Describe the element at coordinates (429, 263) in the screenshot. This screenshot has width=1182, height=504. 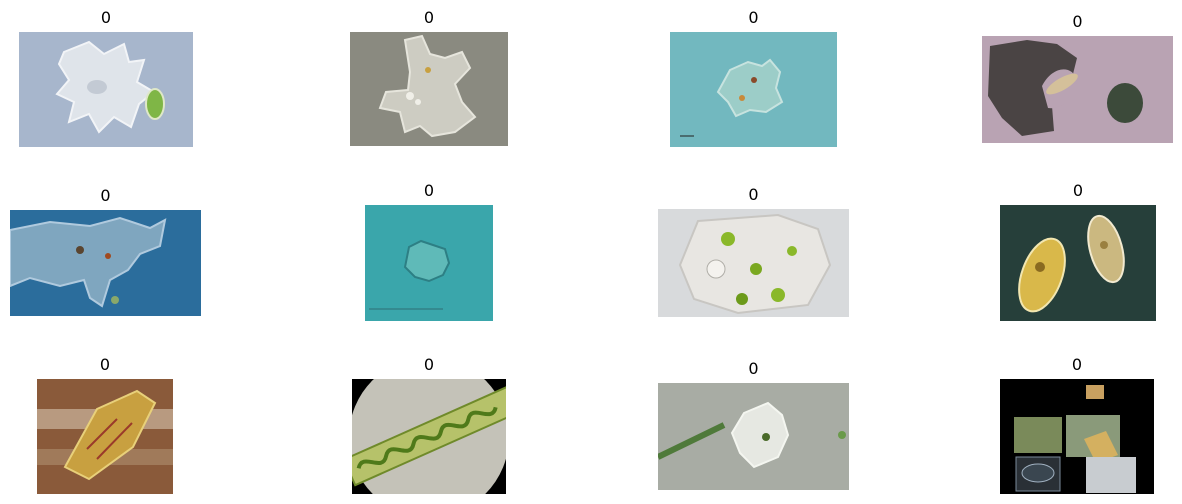
I see `microscope-image-small-amoeba-teal` at that location.